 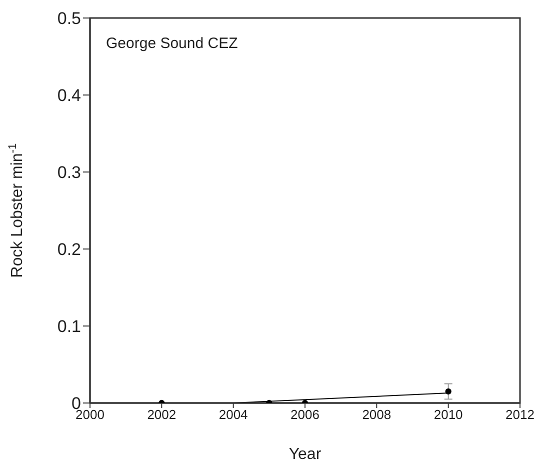 What do you see at coordinates (69, 18) in the screenshot?
I see `y-tick-label: 0.5` at bounding box center [69, 18].